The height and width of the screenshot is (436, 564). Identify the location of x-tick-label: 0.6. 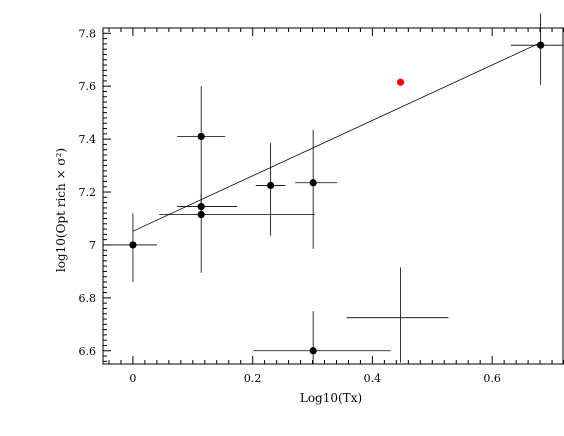
(492, 378).